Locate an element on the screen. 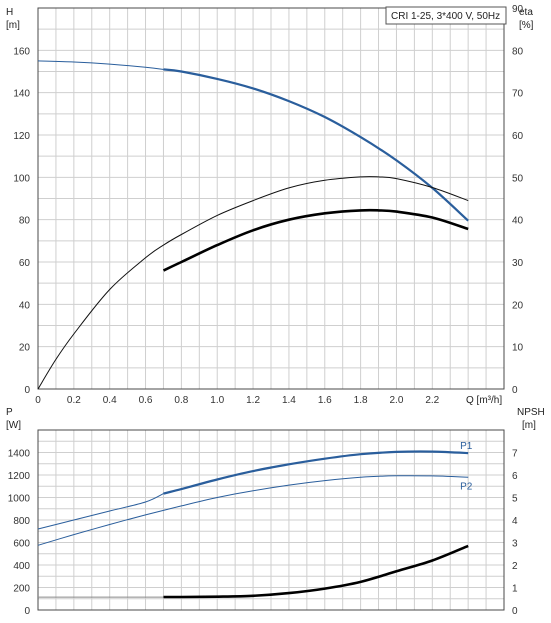 Image resolution: width=551 pixels, height=623 pixels. top-right-axis-unit: [%] is located at coordinates (526, 25).